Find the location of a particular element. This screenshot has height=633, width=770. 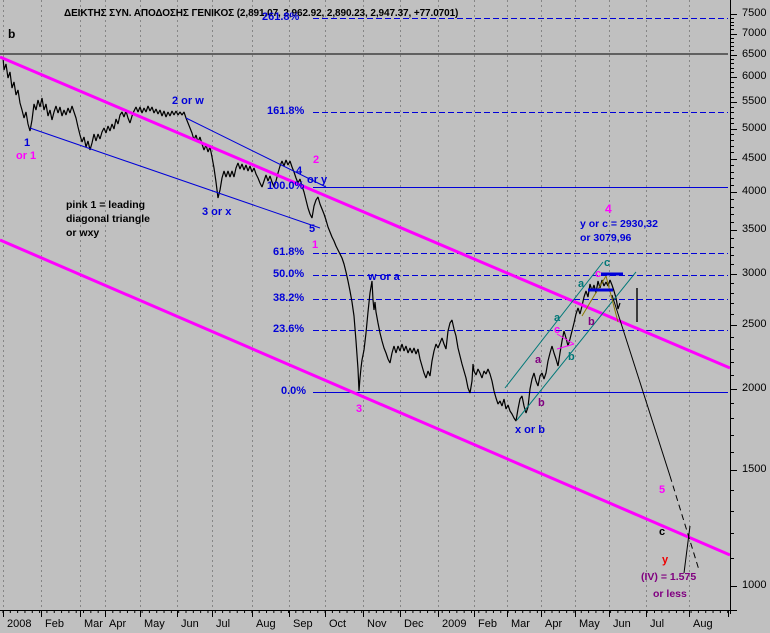

x-month-label-11: Dec is located at coordinates (414, 624).